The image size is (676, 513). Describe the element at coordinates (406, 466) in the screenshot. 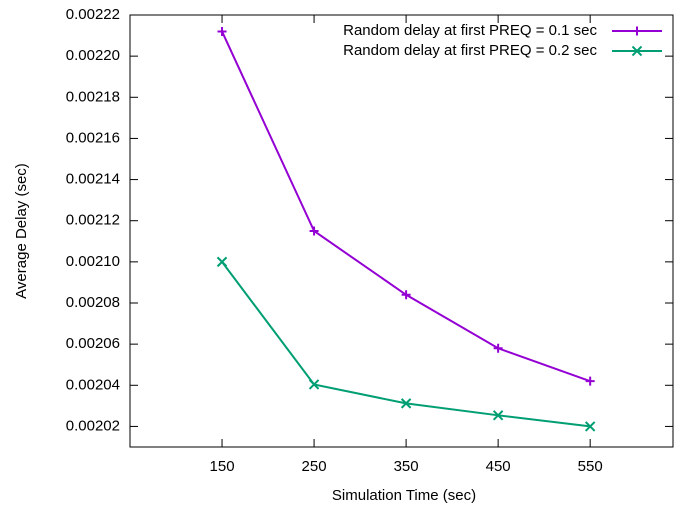

I see `x-tick-label: 350` at that location.